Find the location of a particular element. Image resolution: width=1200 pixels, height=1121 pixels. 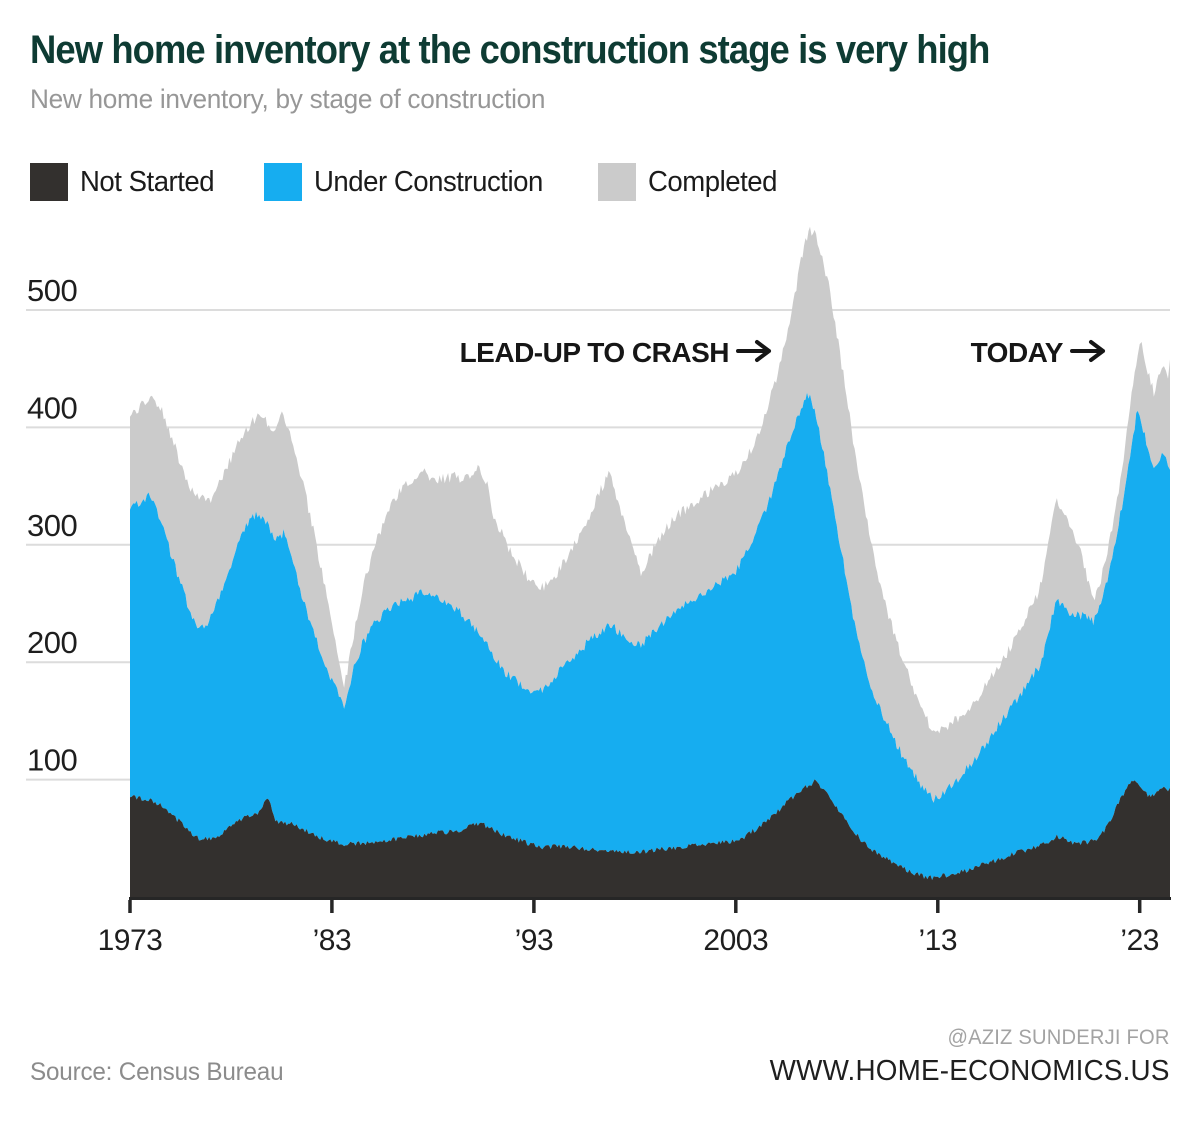

credit-site: WWW.HOME-ECONOMICS.US is located at coordinates (970, 1071).